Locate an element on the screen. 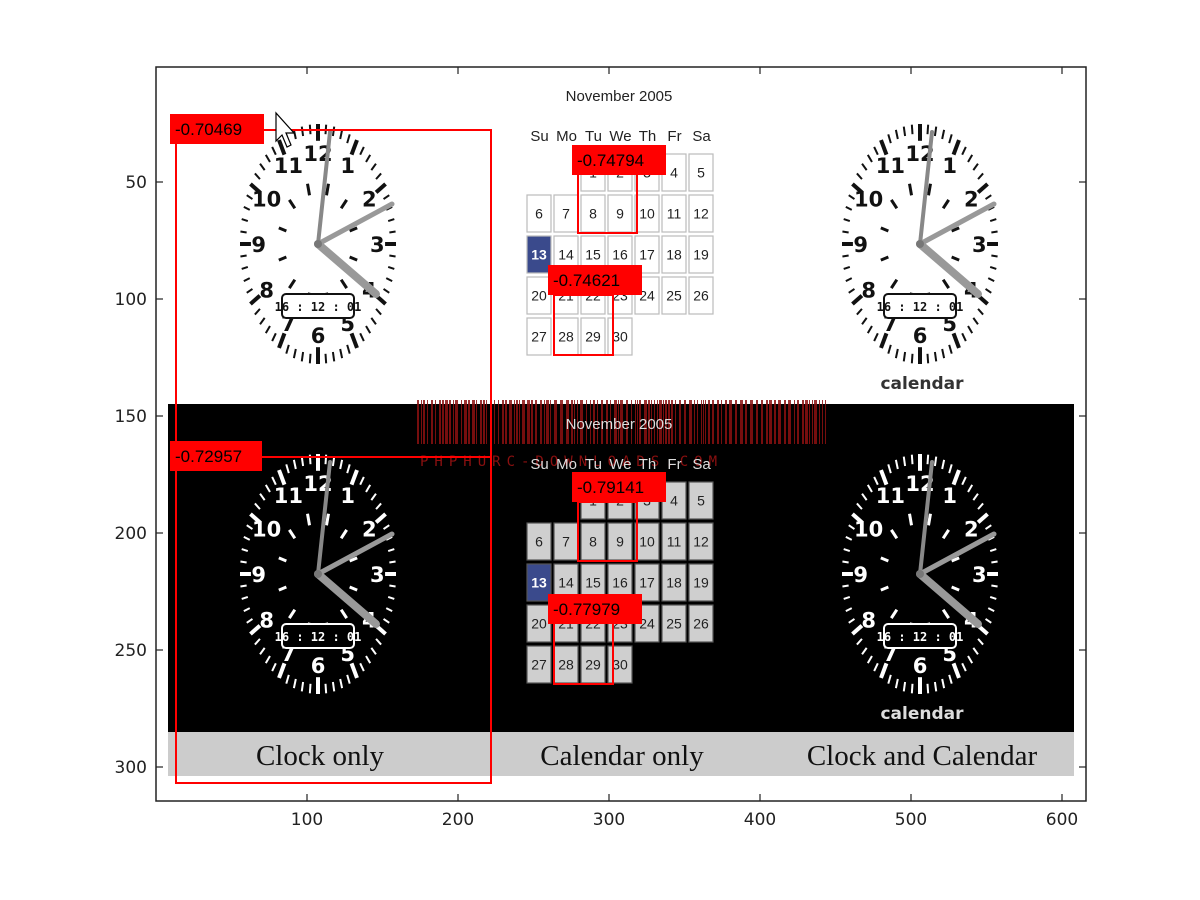 This screenshot has height=900, width=1200. digital-display is located at coordinates (318, 636).